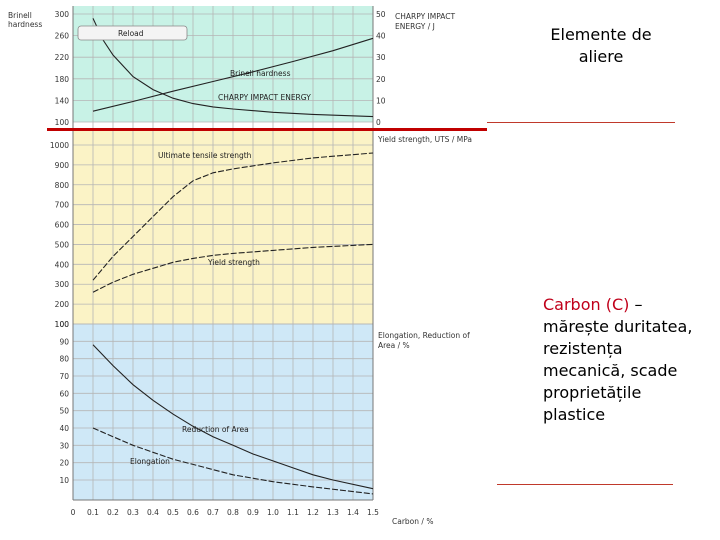 Image resolution: width=720 pixels, height=540 pixels. Describe the element at coordinates (62, 225) in the screenshot. I see `tick-mid-4: 600` at that location.